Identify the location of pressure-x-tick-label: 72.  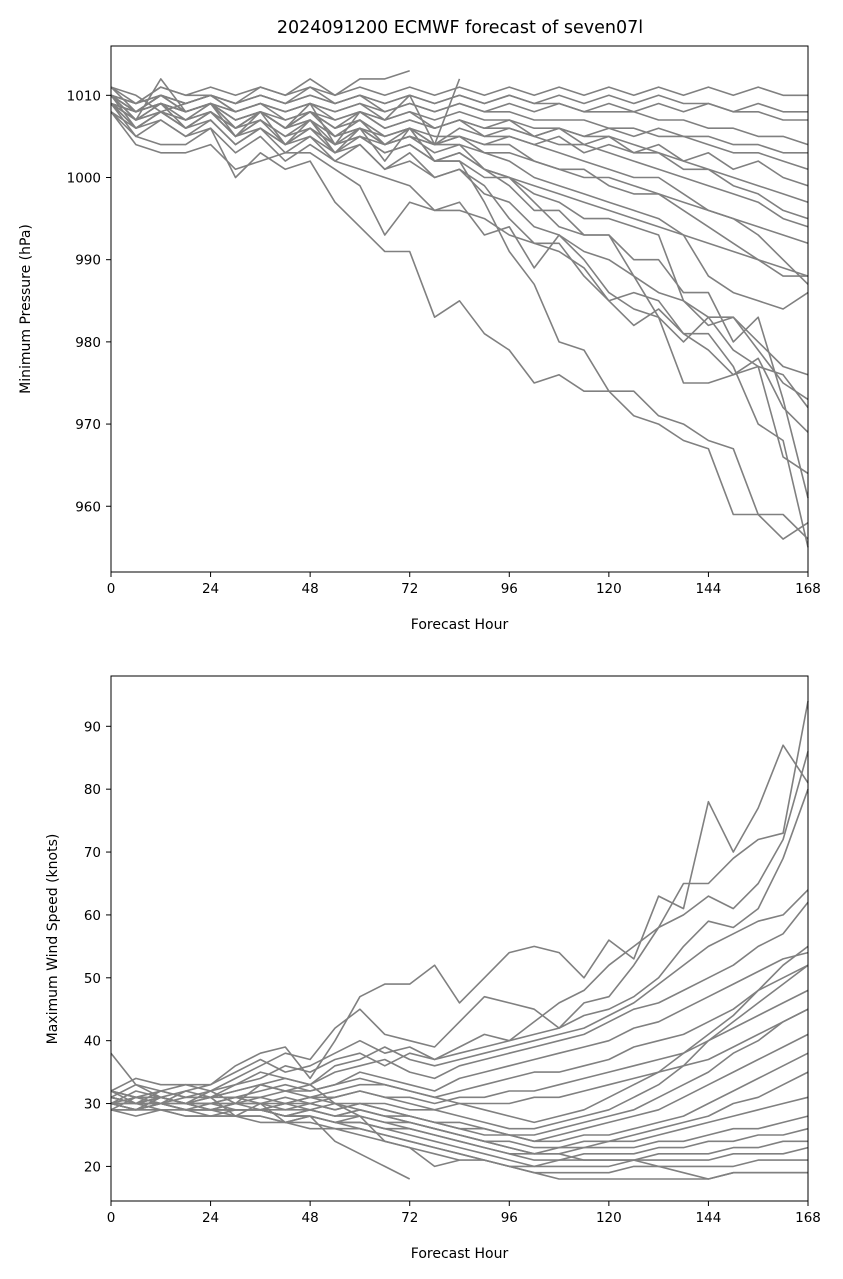
(409, 589).